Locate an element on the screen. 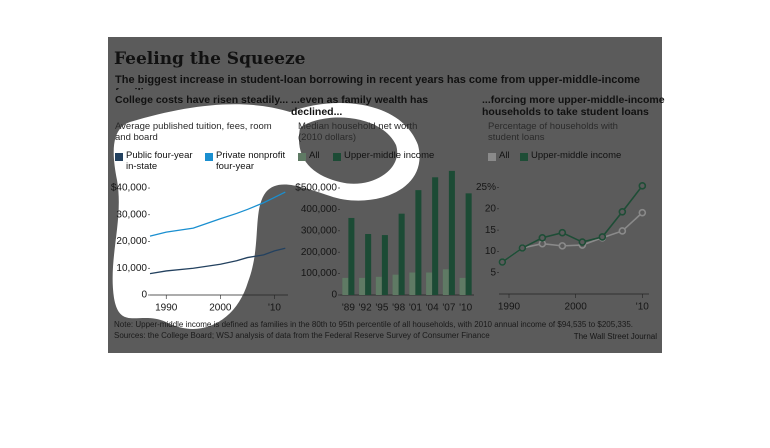 This screenshot has height=448, width=770. y-tick-label: $40,000 is located at coordinates (129, 188).